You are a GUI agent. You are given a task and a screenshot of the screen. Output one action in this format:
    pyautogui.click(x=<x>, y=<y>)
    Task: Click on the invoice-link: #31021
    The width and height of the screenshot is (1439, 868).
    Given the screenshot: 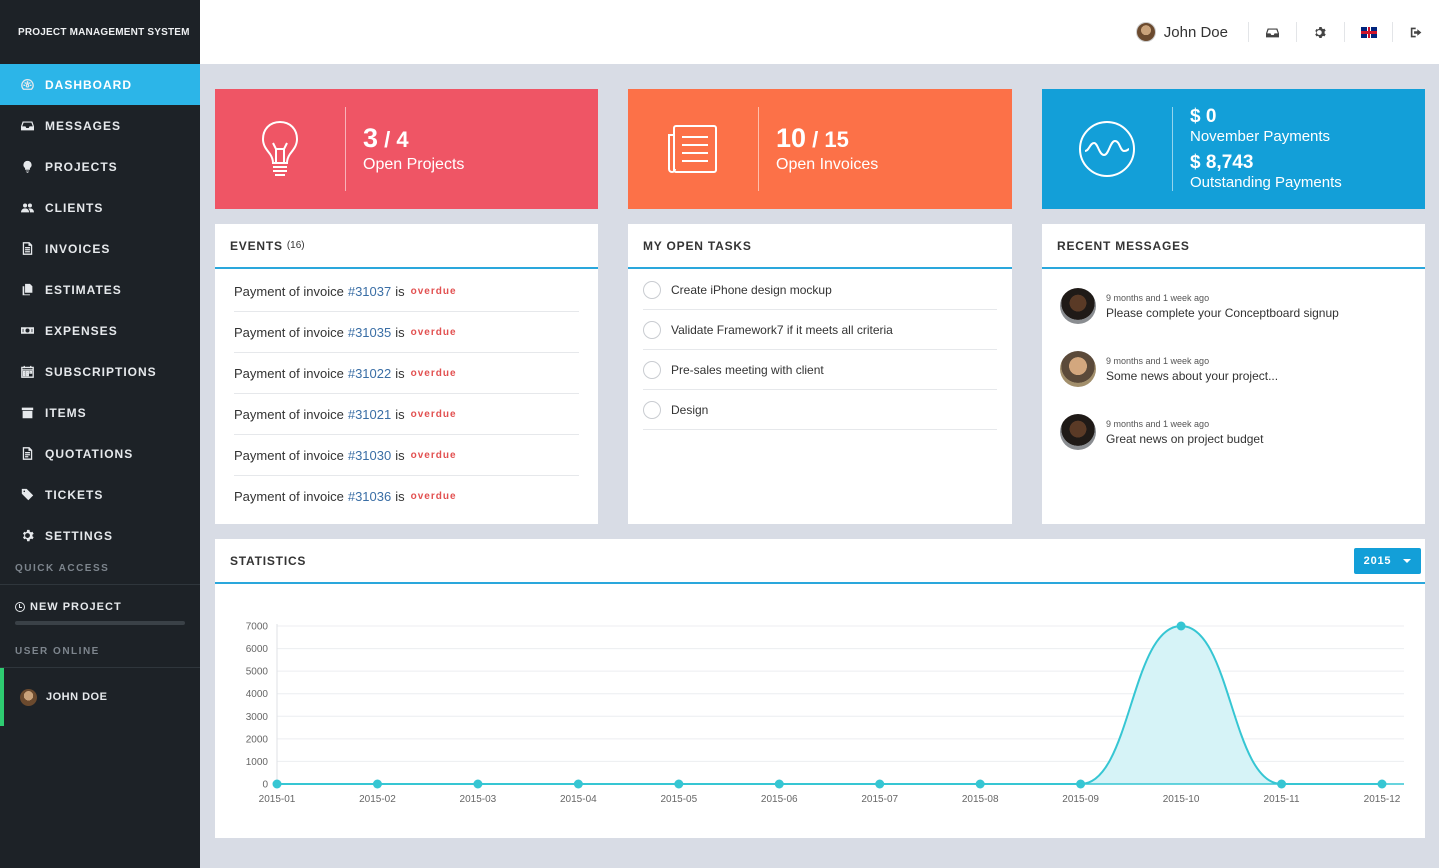 What is the action you would take?
    pyautogui.click(x=369, y=414)
    